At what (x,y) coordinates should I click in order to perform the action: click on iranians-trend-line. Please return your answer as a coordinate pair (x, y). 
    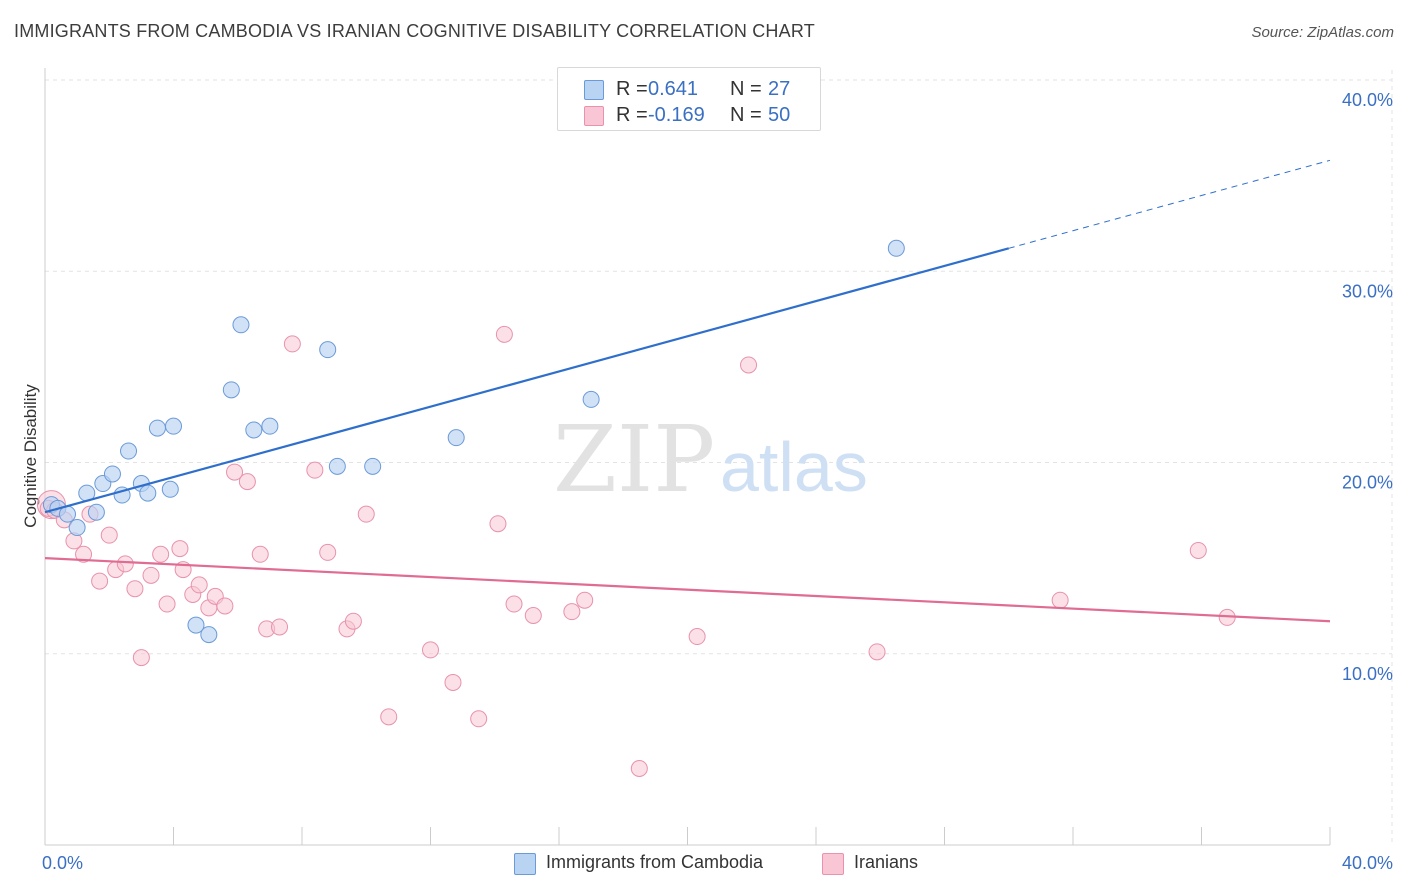
    Looking at the image, I should click on (687, 590).